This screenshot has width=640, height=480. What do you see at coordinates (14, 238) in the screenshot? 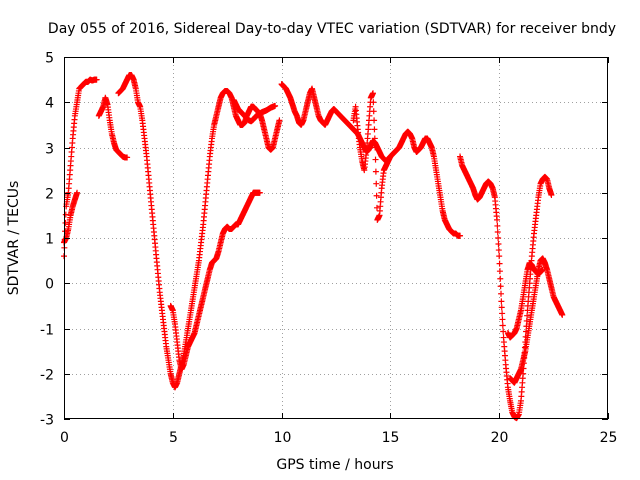
I see `y-axis-label: SDTVAR / TECUs` at bounding box center [14, 238].